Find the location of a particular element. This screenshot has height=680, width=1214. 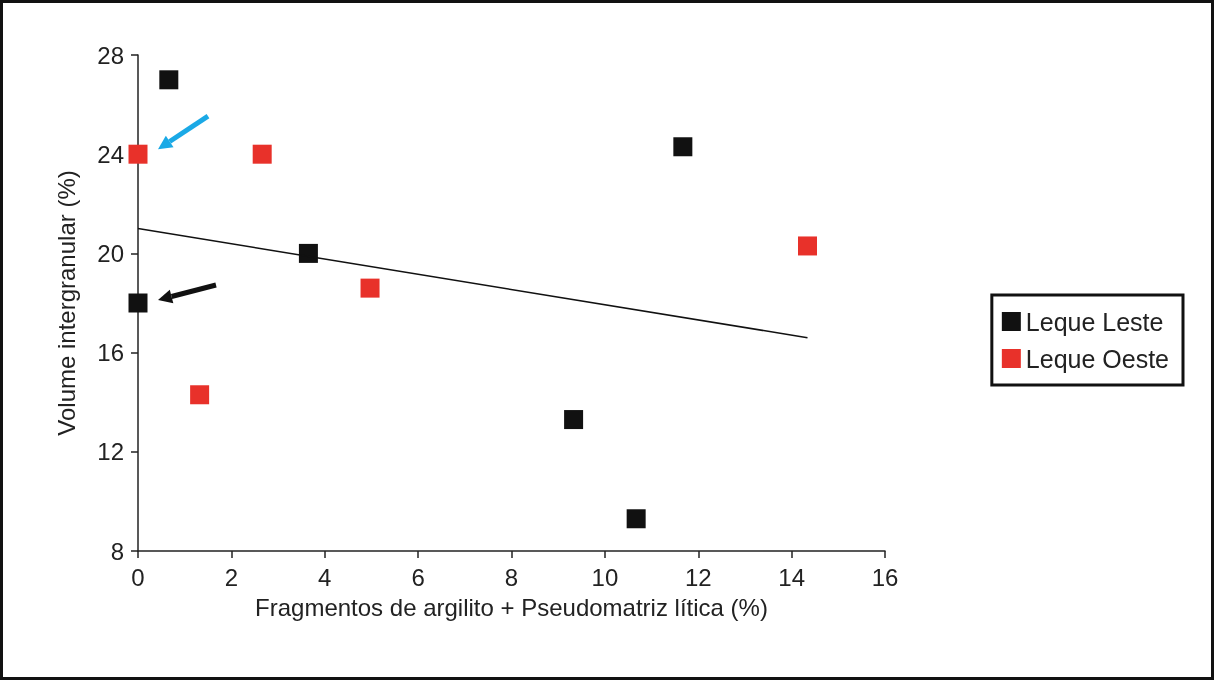

x-tick-label: 10 is located at coordinates (605, 577).